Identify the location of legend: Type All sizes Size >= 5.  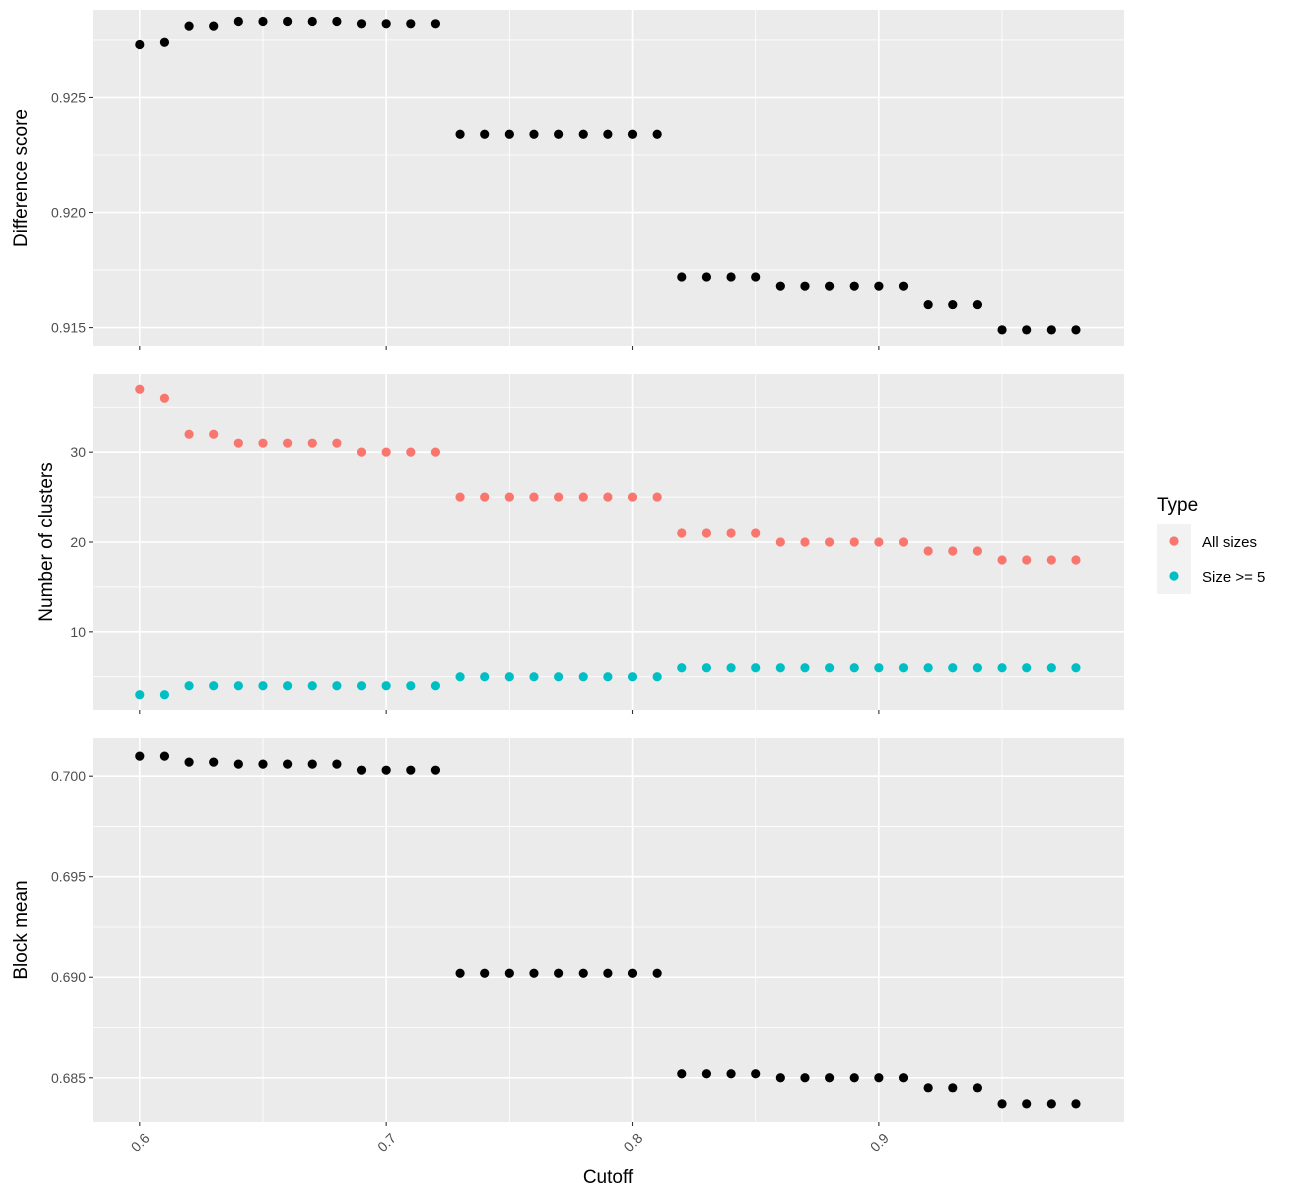
(1211, 544).